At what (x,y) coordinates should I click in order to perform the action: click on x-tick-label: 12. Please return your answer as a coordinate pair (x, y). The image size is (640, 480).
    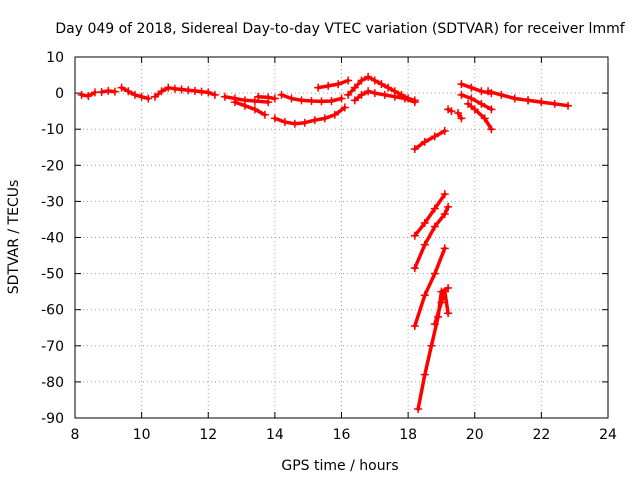
    Looking at the image, I should click on (208, 435).